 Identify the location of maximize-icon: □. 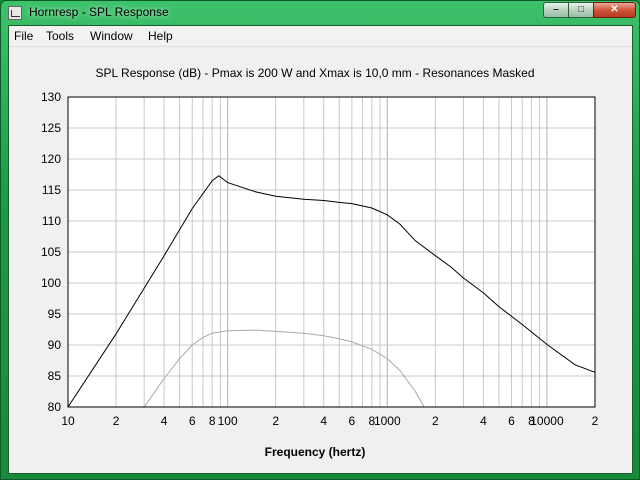
(581, 9).